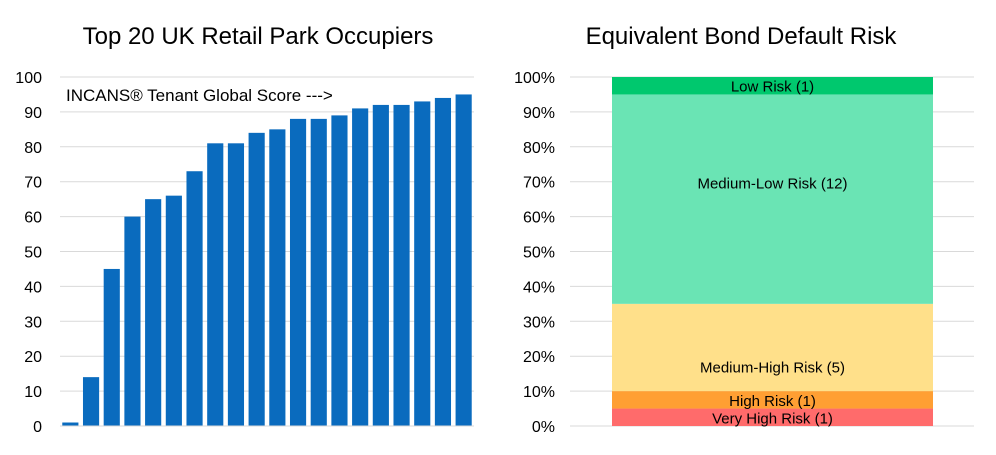  I want to click on left-chart-annotation: INCANS® Tenant Global Score --->, so click(199, 95).